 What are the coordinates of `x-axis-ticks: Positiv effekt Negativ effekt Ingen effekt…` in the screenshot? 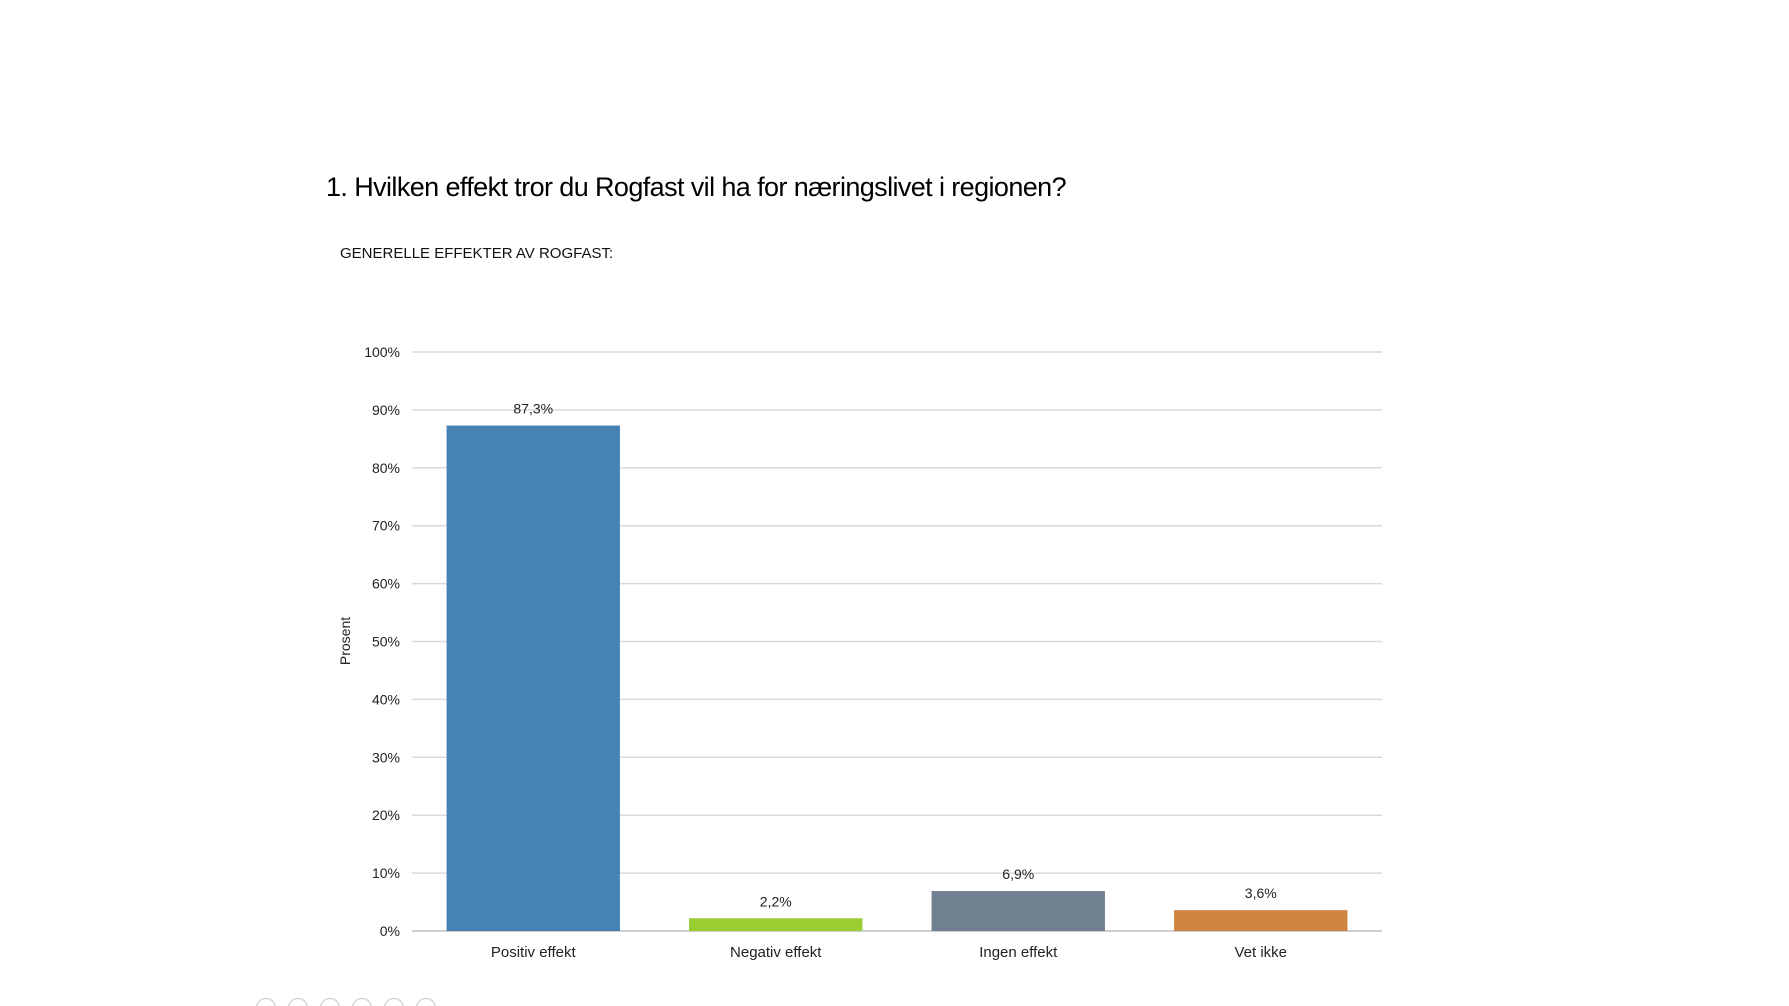 It's located at (889, 952).